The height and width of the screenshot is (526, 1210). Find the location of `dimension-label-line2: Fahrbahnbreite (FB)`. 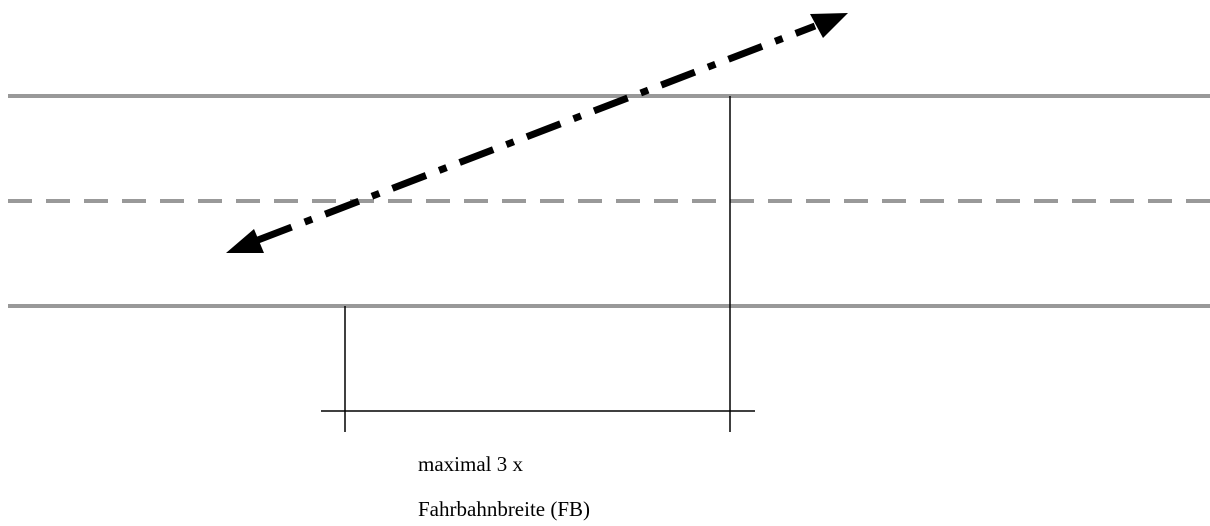

dimension-label-line2: Fahrbahnbreite (FB) is located at coordinates (504, 509).